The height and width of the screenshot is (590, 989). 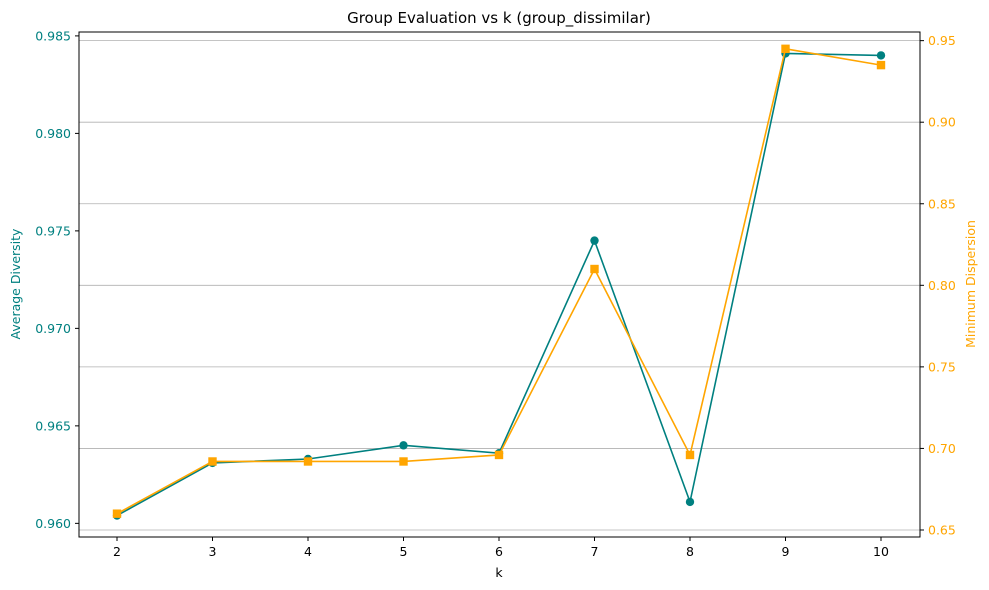 I want to click on y-axis-left: 0.960 0.965 0.970 0.975 0.980 0.985, so click(x=57, y=279).